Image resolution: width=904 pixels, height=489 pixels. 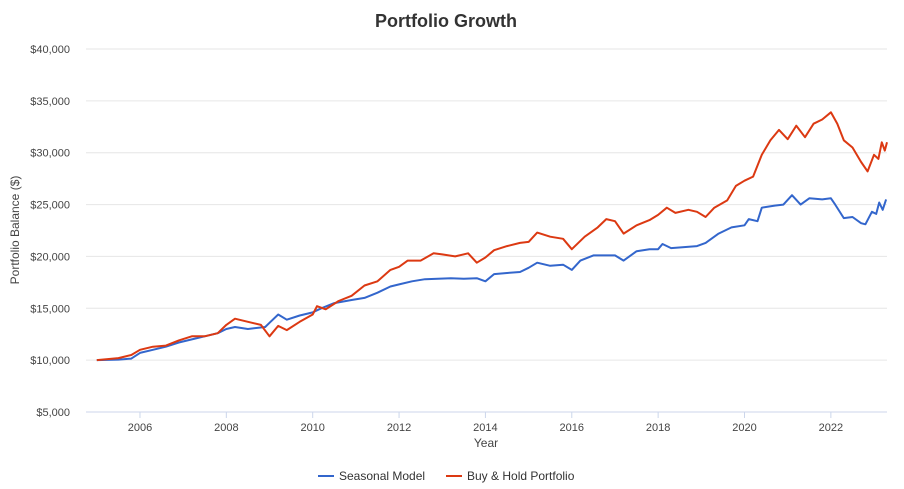 I want to click on x-axis-ticks: 2006 2008 2010 2012 2014 2016 2018 2020 2022, so click(x=485, y=423).